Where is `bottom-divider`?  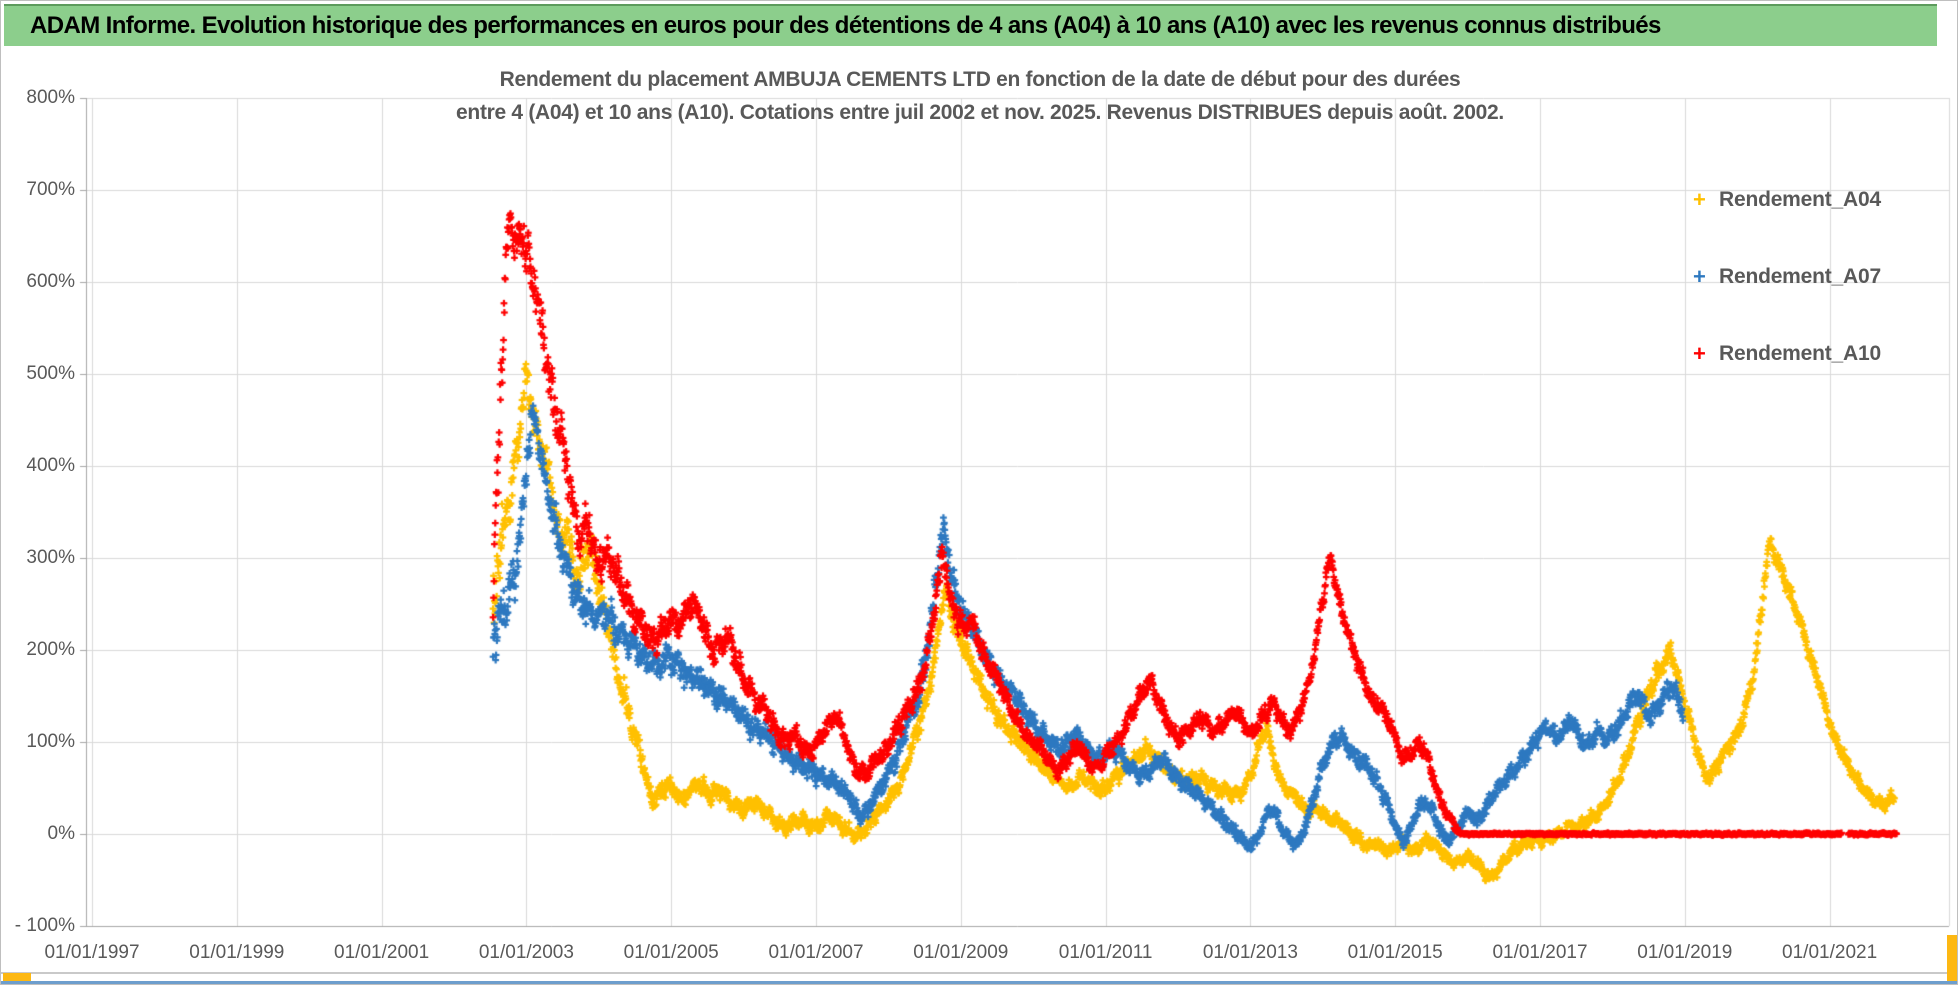 bottom-divider is located at coordinates (979, 973).